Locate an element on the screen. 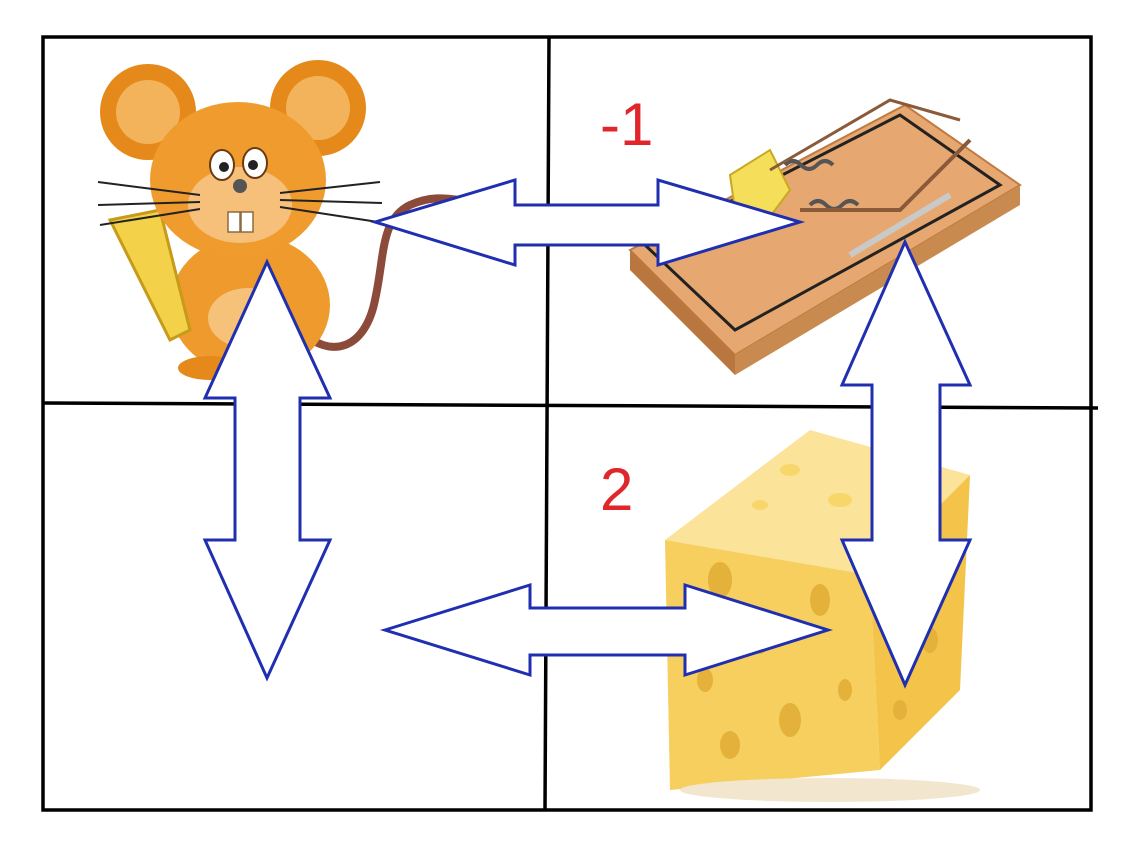 This screenshot has height=854, width=1142. mouse-icon is located at coordinates (280, 220).